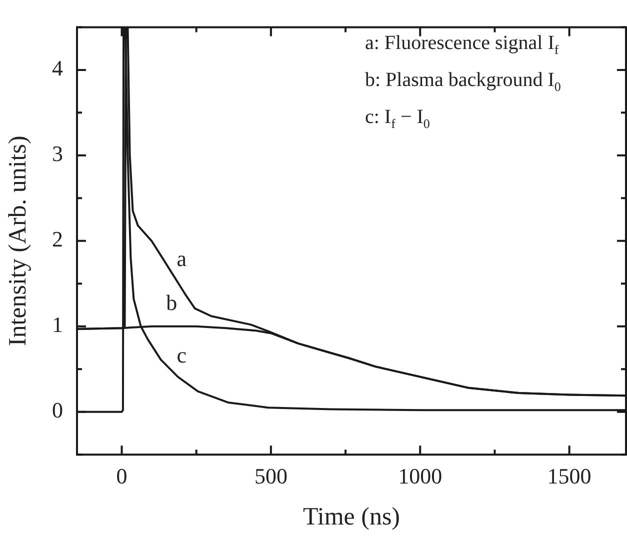  Describe the element at coordinates (57, 153) in the screenshot. I see `y-tick-label: 3` at that location.